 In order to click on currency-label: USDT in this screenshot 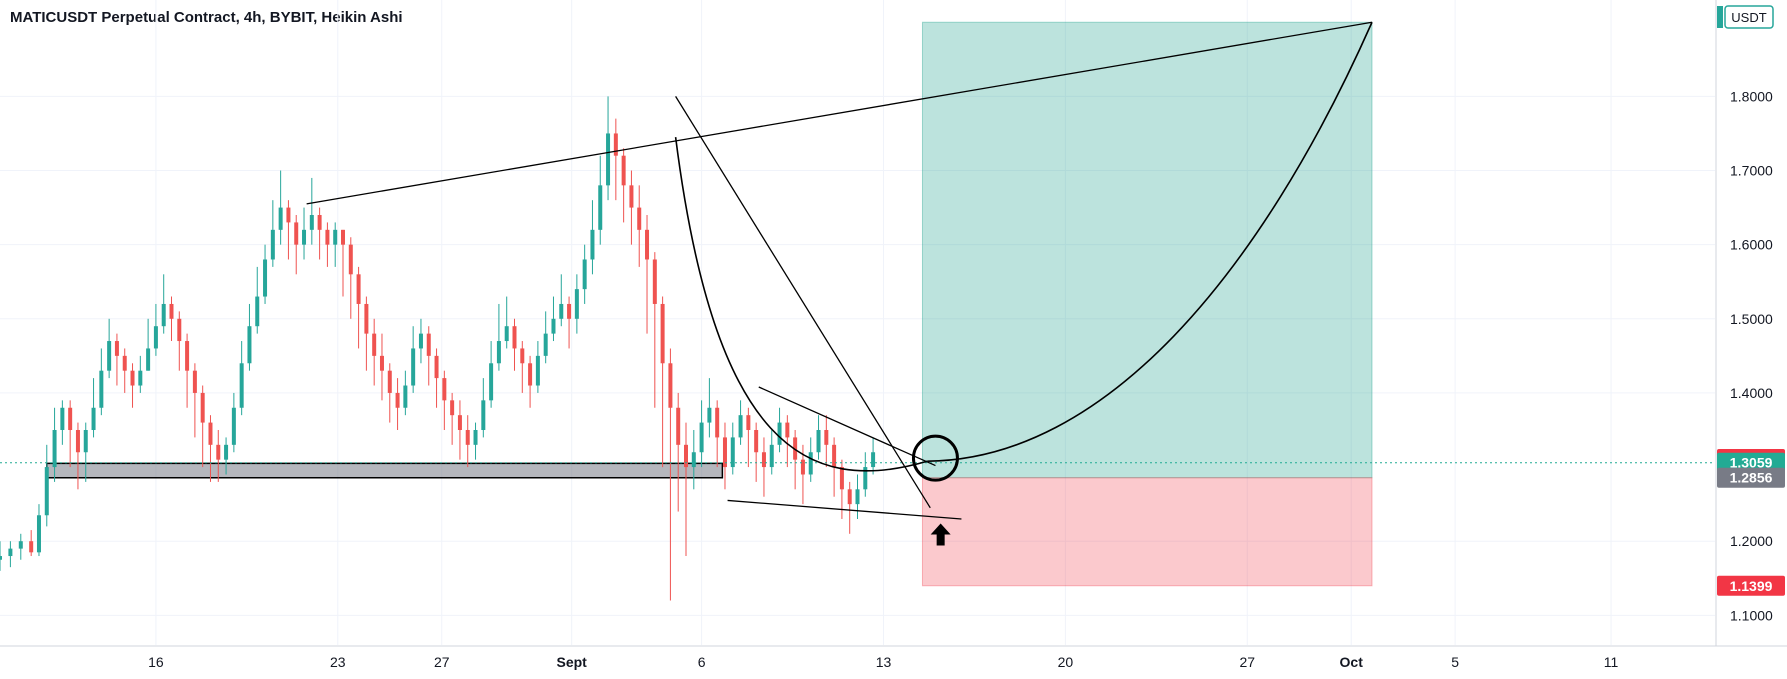, I will do `click(1748, 17)`.